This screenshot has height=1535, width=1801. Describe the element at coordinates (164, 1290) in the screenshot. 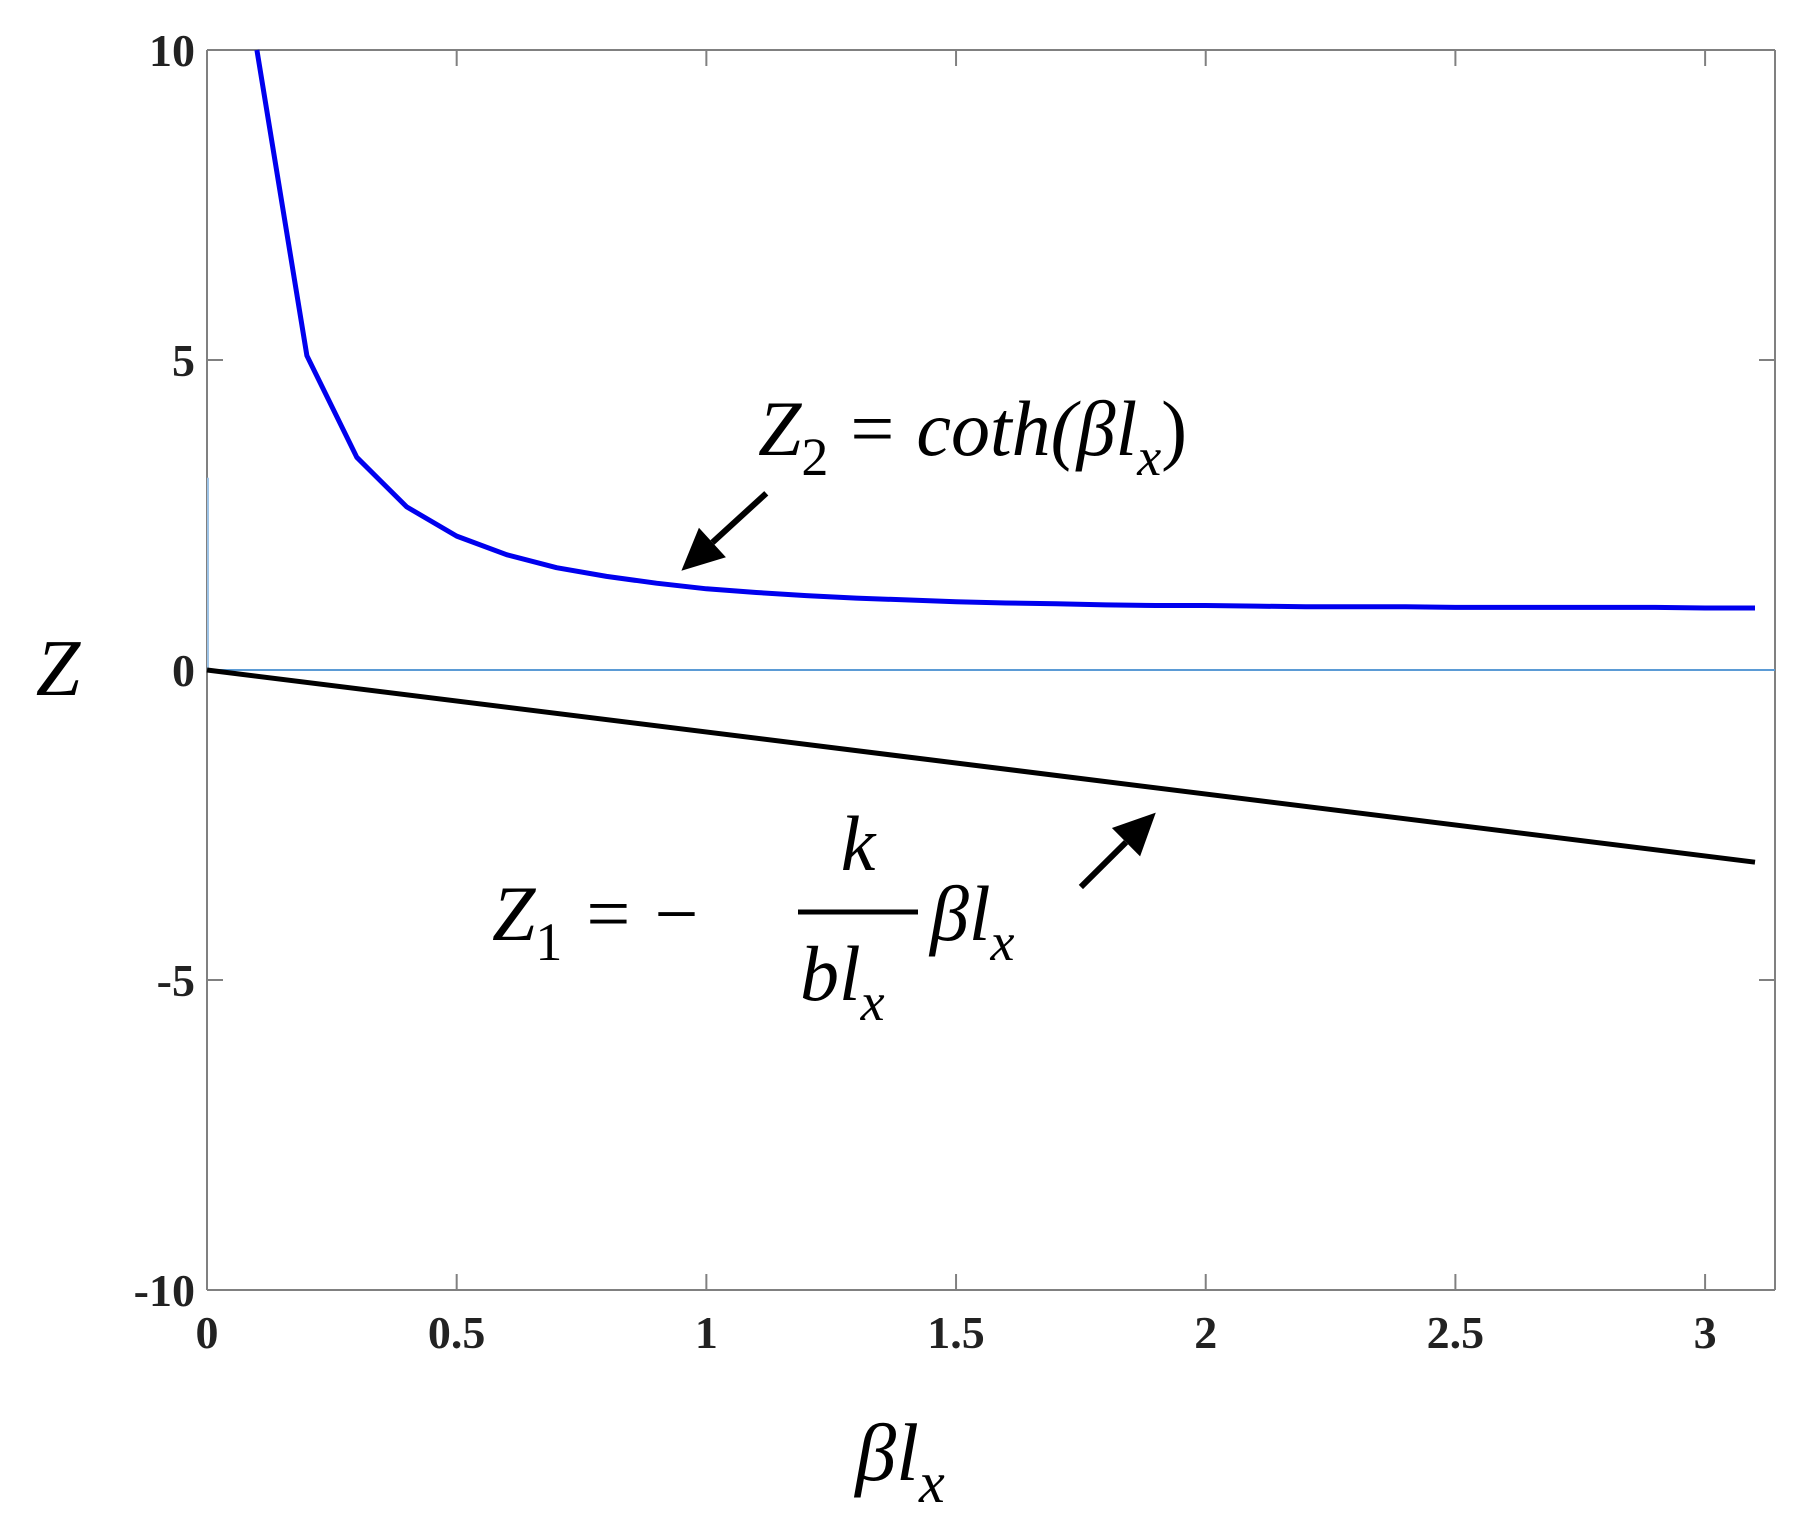

I see `y-tick-label: -10` at that location.